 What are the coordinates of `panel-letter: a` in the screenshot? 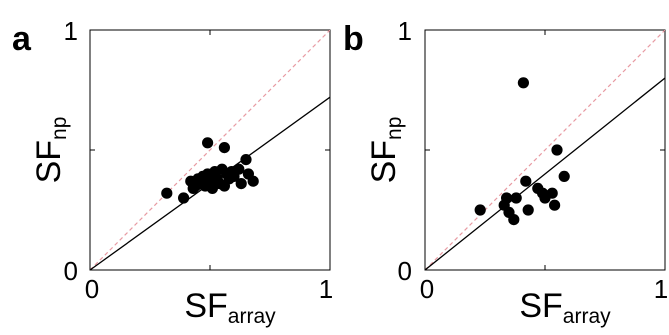 It's located at (22, 39).